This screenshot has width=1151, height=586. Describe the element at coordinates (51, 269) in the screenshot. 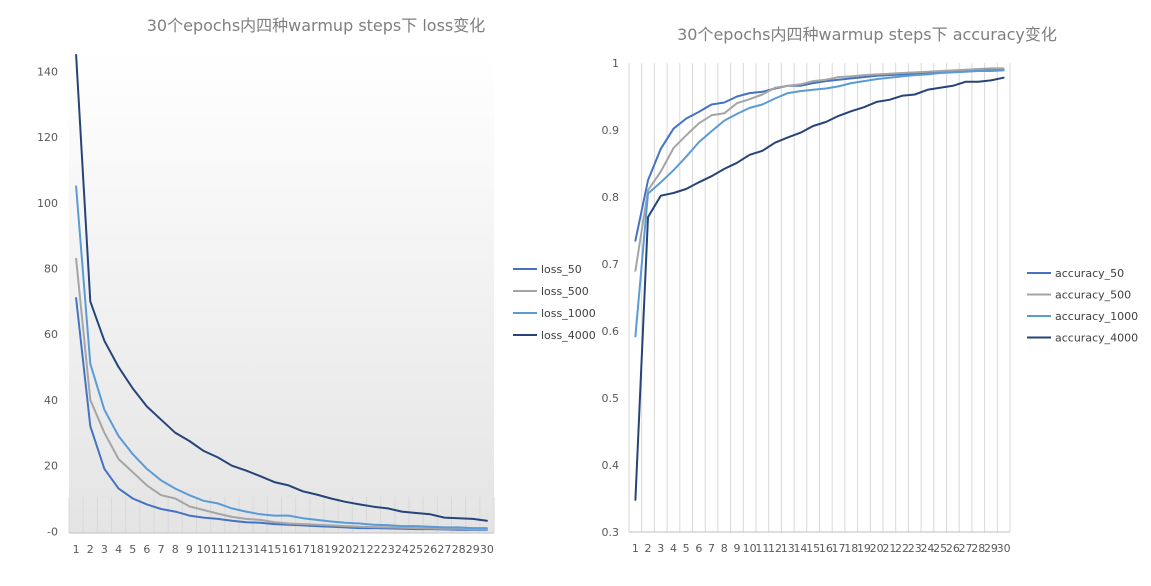

I see `y-tick-label: 80` at that location.